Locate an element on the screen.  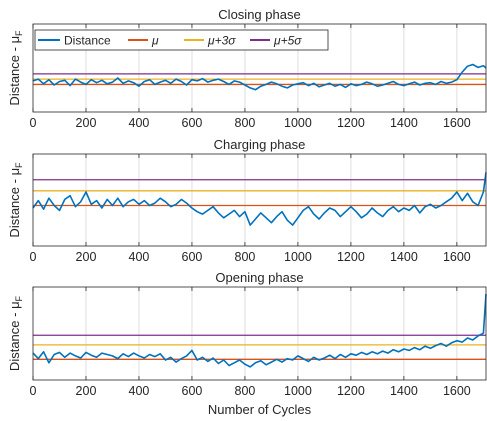
x-axis-label: Number of Cycles is located at coordinates (260, 409).